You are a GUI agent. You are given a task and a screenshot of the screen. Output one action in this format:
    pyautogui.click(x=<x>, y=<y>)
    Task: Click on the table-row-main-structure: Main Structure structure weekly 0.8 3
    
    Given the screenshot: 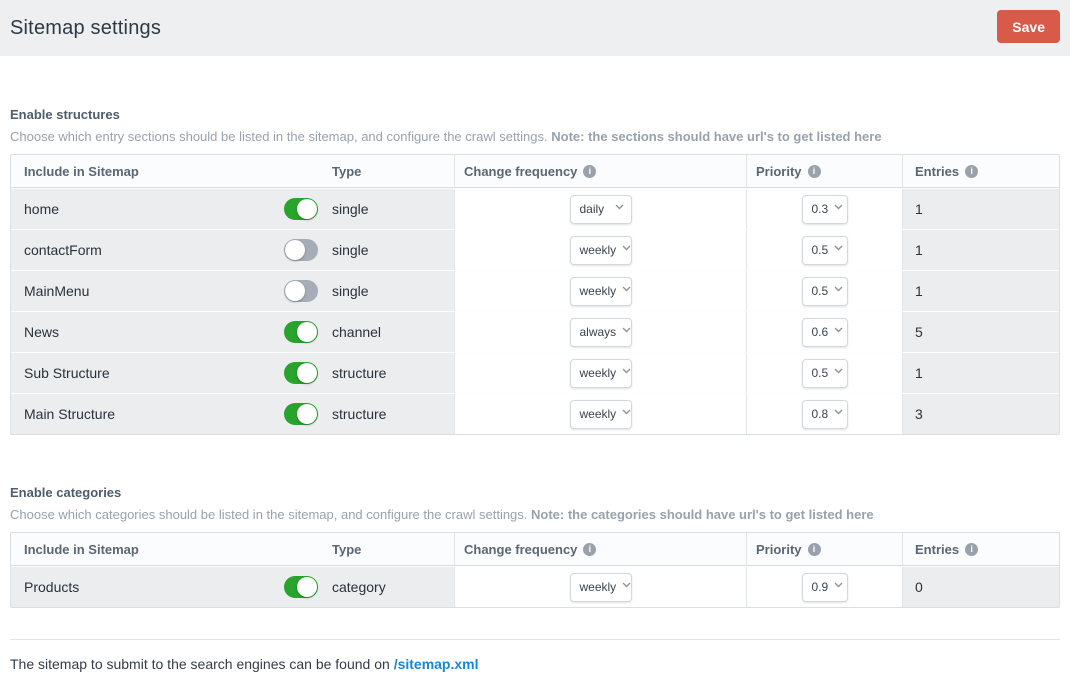 What is the action you would take?
    pyautogui.click(x=535, y=413)
    